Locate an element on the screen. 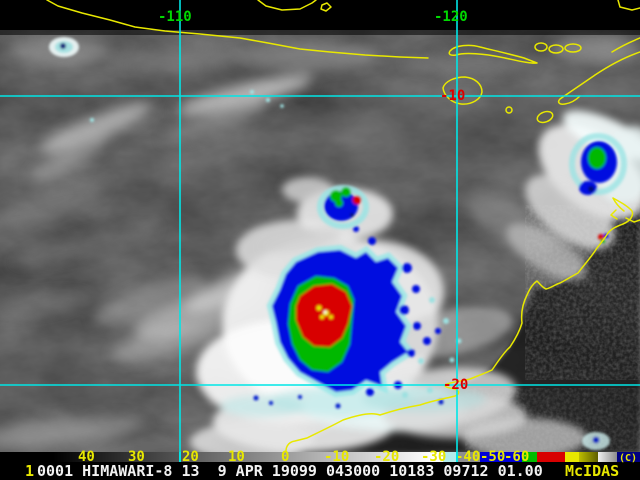 This screenshot has height=480, width=640. coastline-timor-north is located at coordinates (625, 45).